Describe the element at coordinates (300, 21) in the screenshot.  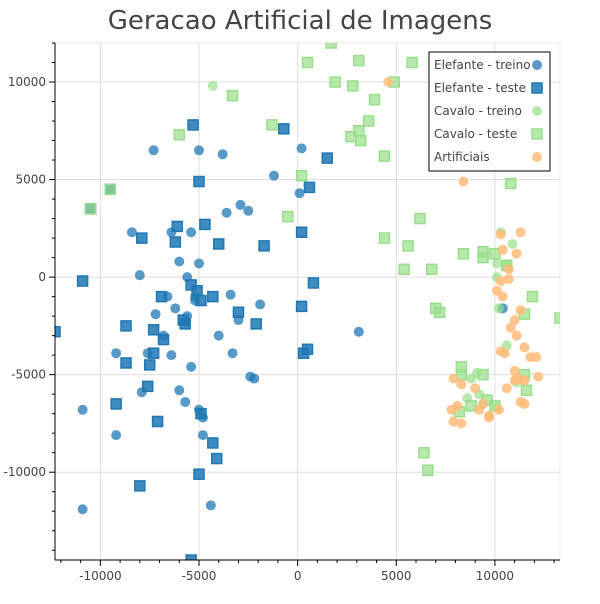
I see `chart-title: Geracao Artificial de Imagens` at that location.